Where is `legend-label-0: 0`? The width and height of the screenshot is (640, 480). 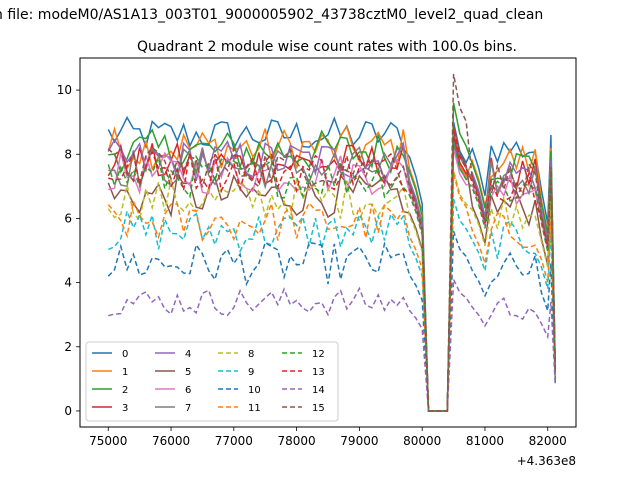
legend-label-0: 0 is located at coordinates (125, 354).